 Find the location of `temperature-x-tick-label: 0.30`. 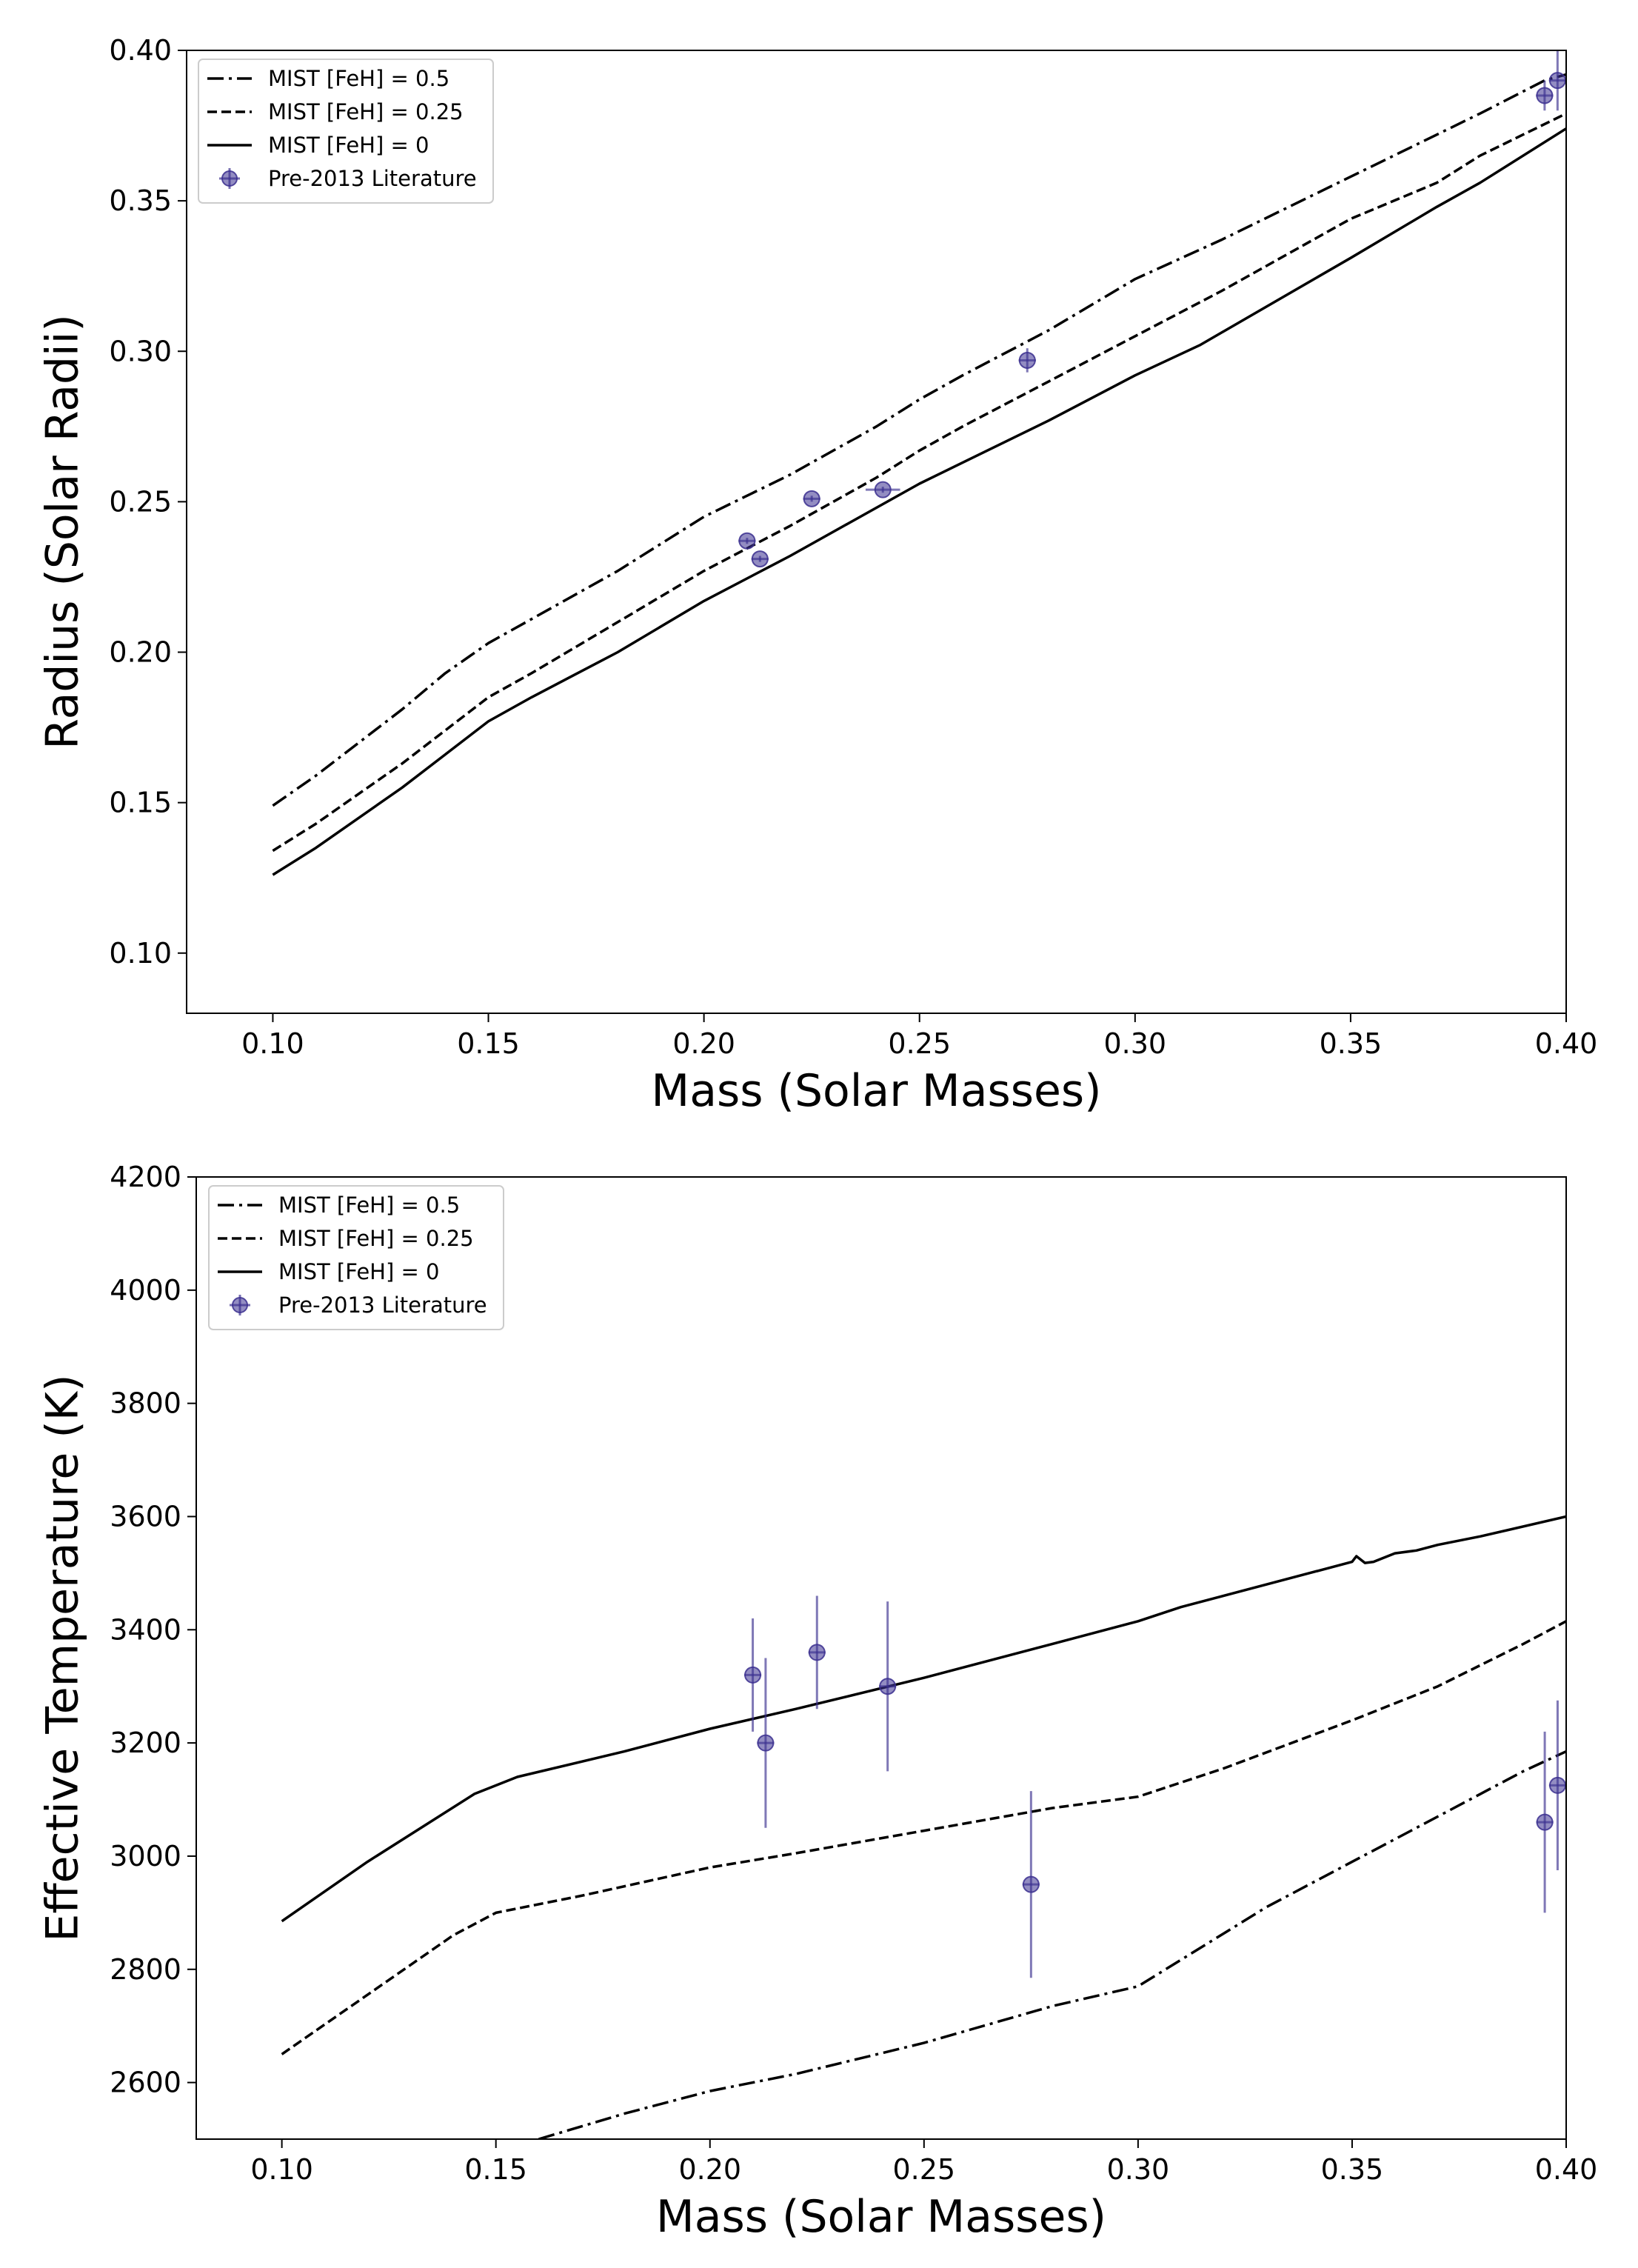

temperature-x-tick-label: 0.30 is located at coordinates (1138, 2169).